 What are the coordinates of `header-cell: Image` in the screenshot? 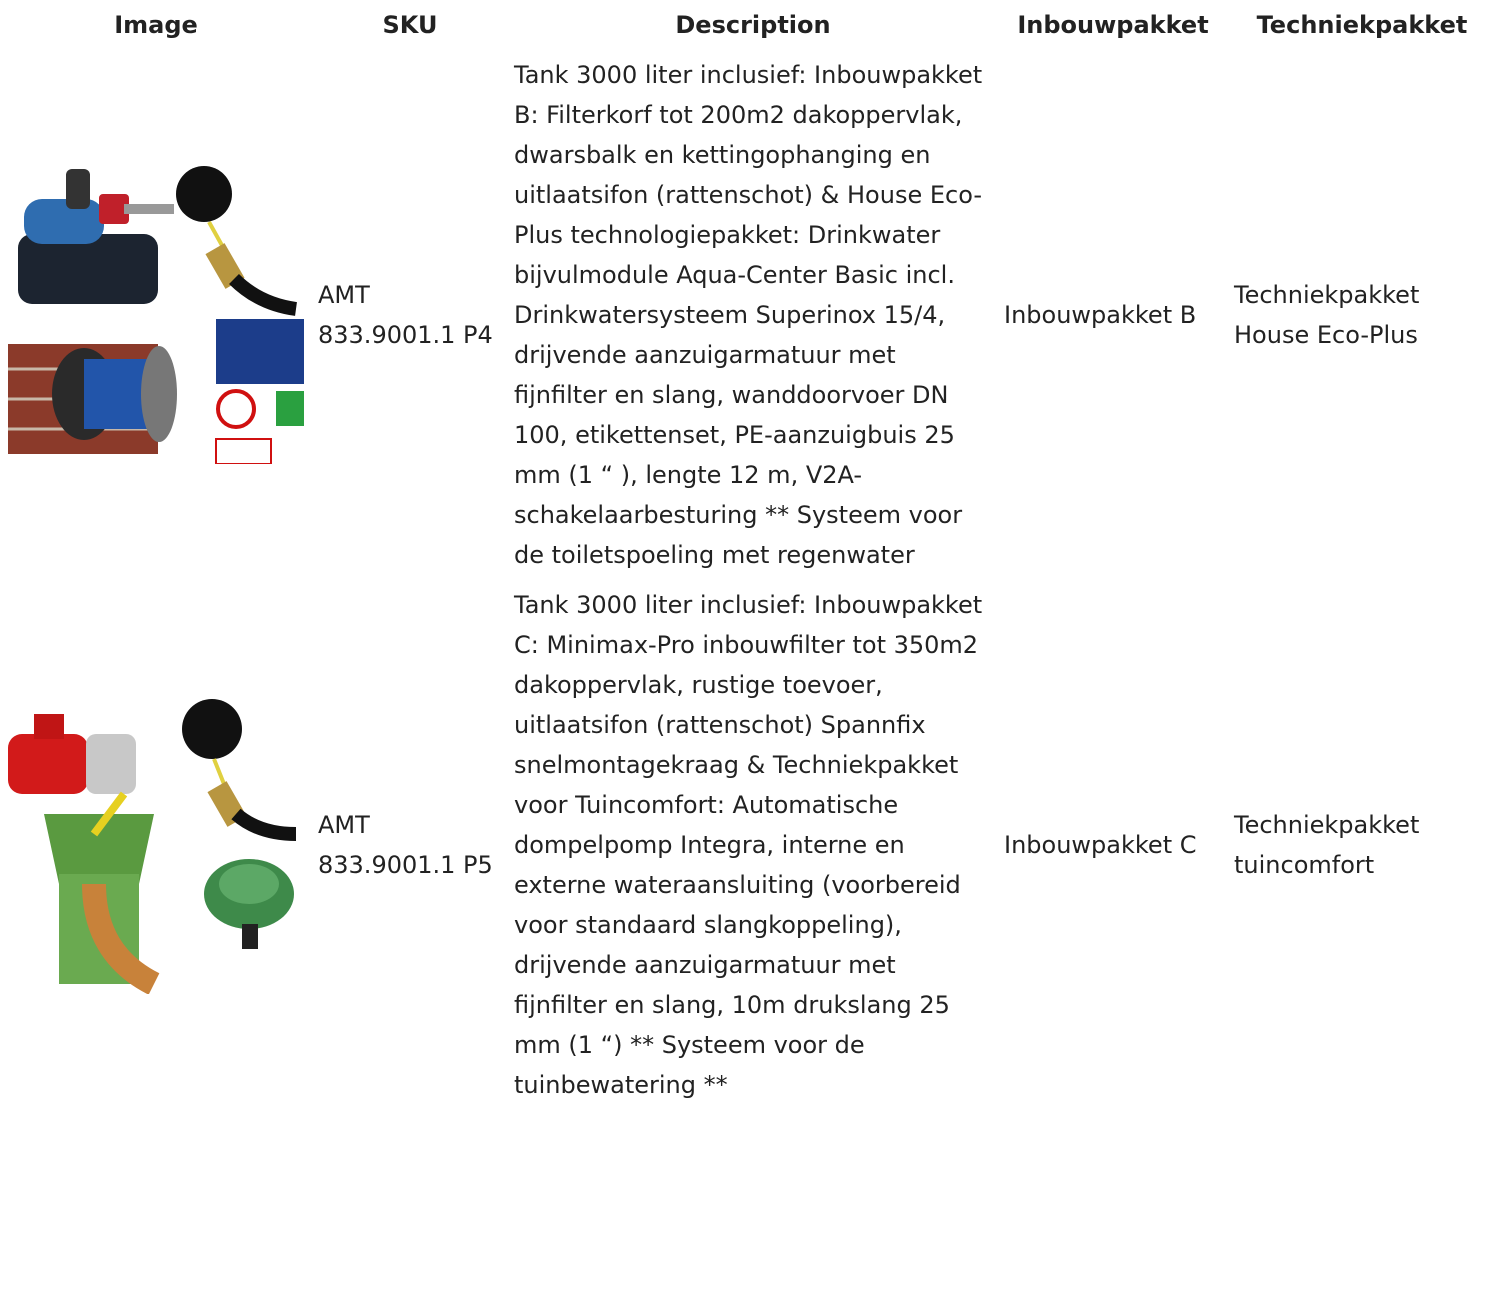 It's located at (156, 25).